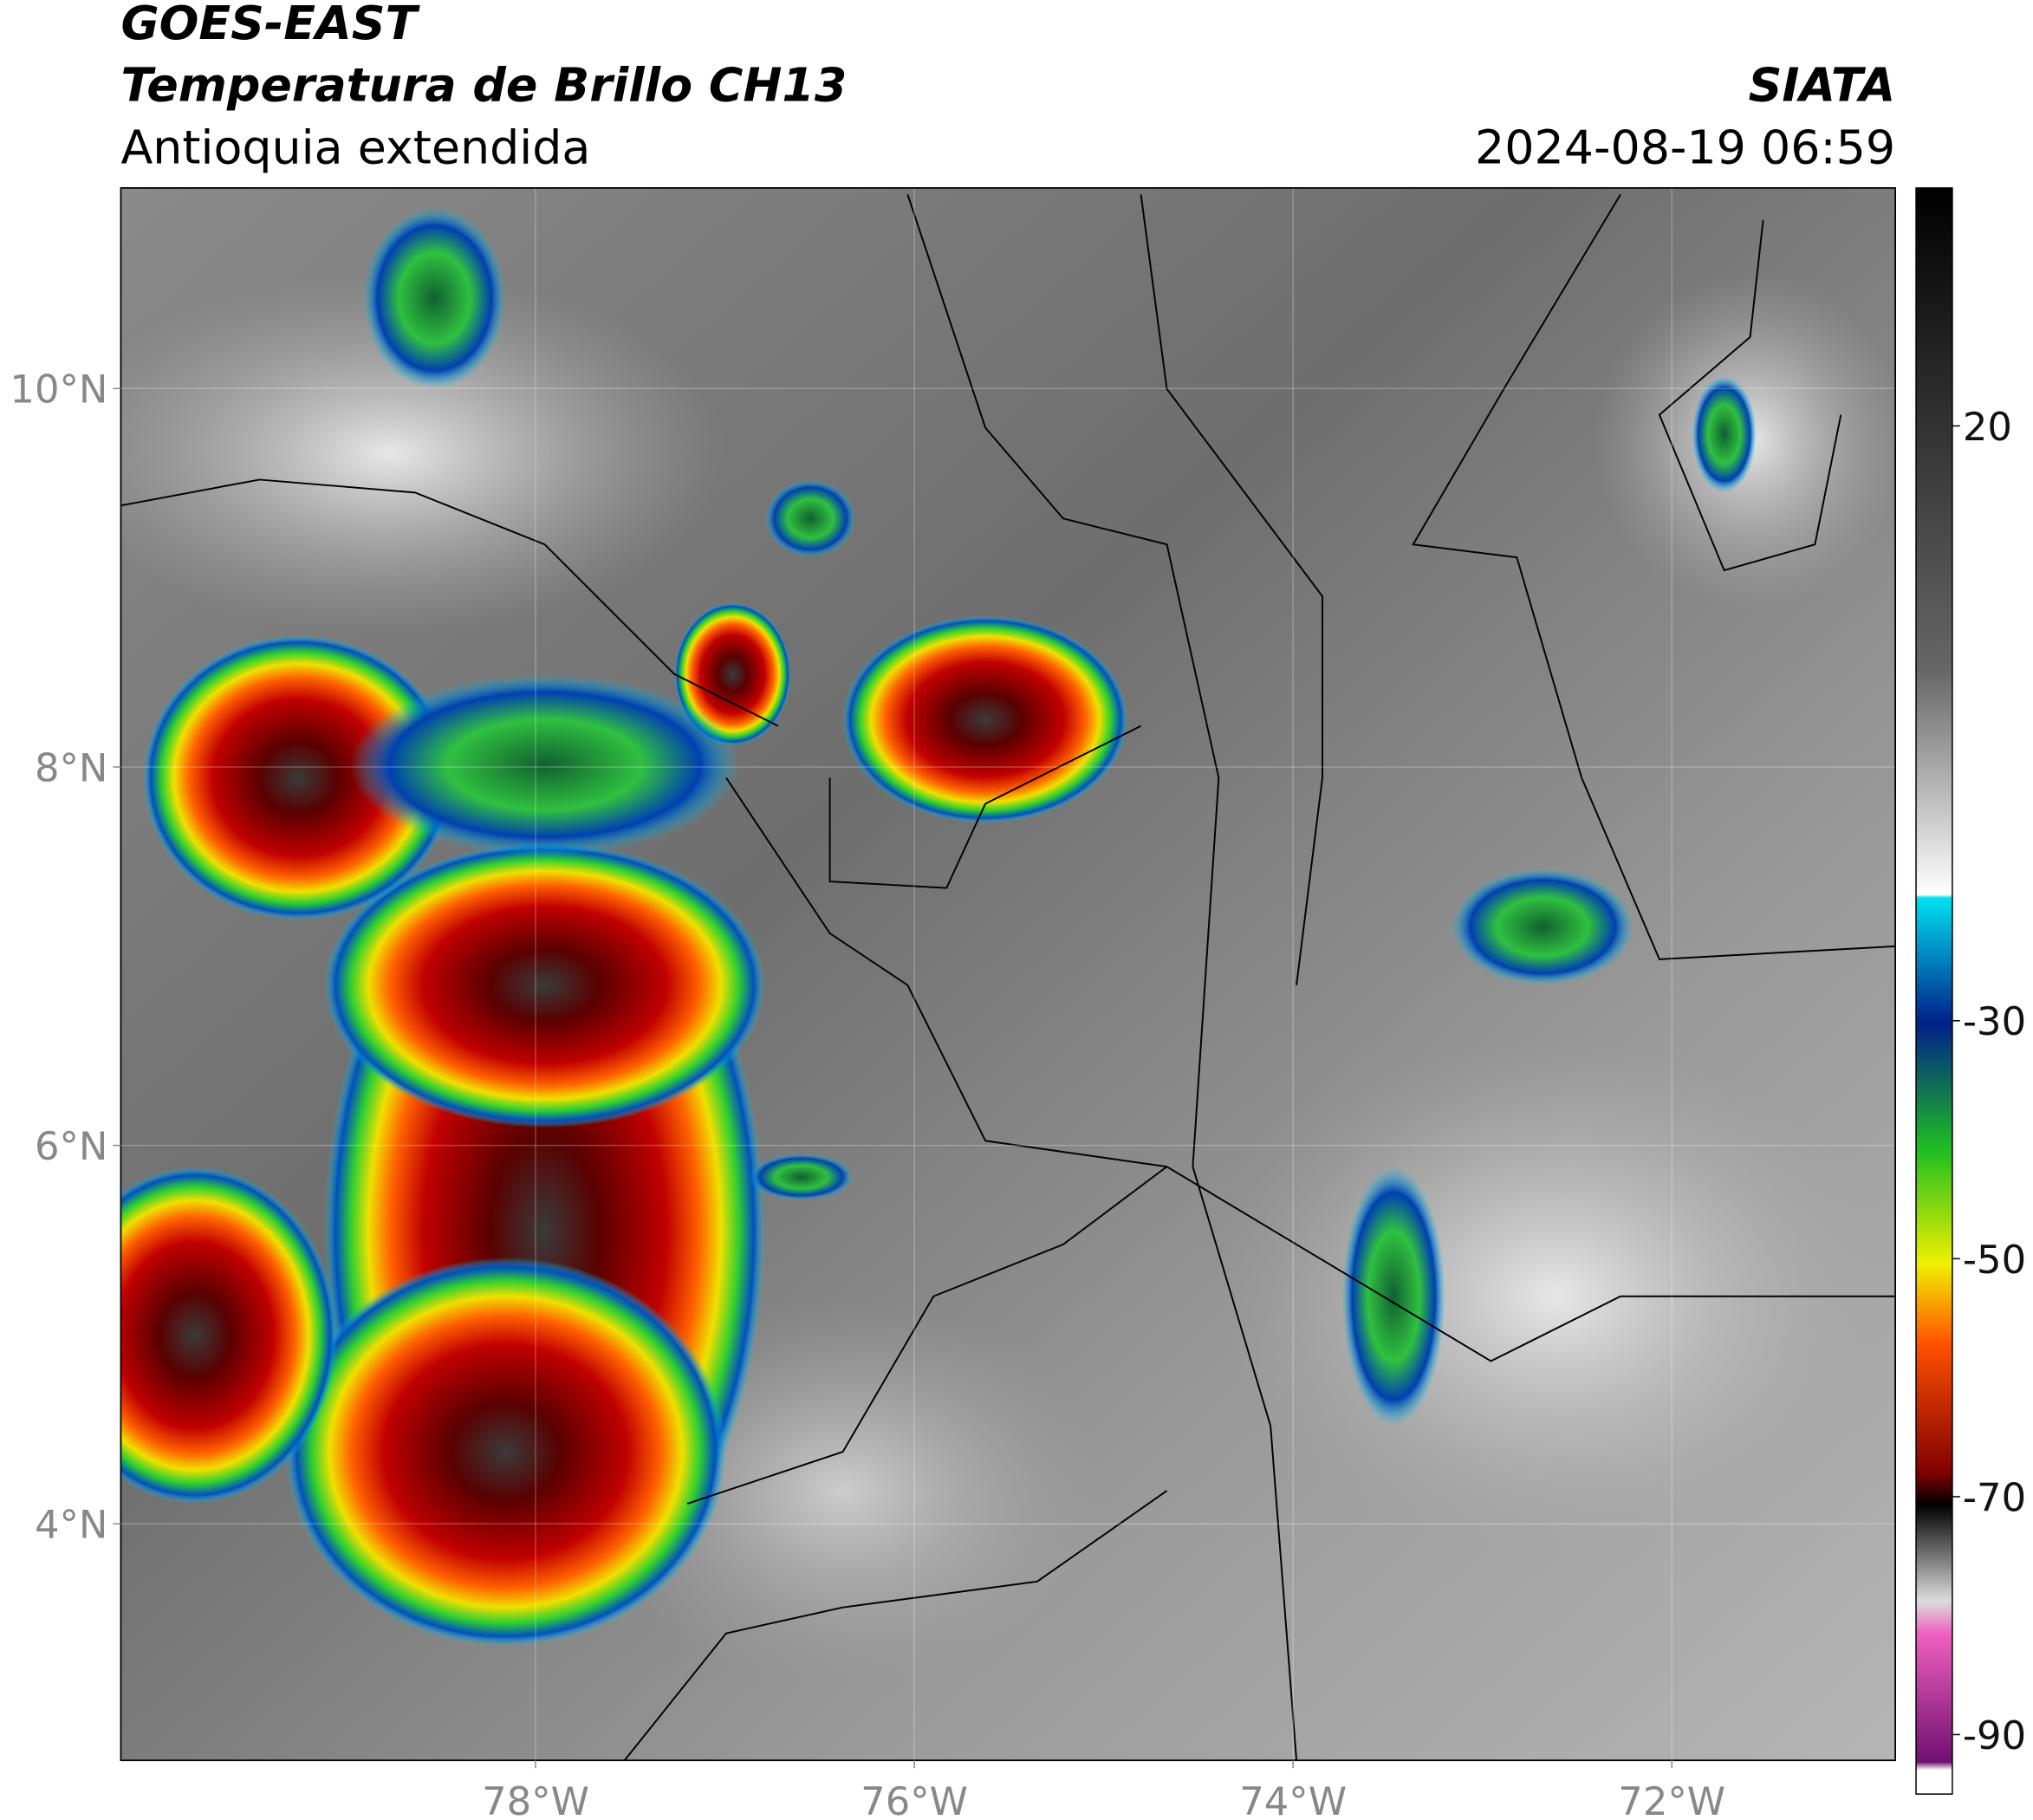 The image size is (2033, 1820). What do you see at coordinates (1822, 85) in the screenshot?
I see `source: SIATA` at bounding box center [1822, 85].